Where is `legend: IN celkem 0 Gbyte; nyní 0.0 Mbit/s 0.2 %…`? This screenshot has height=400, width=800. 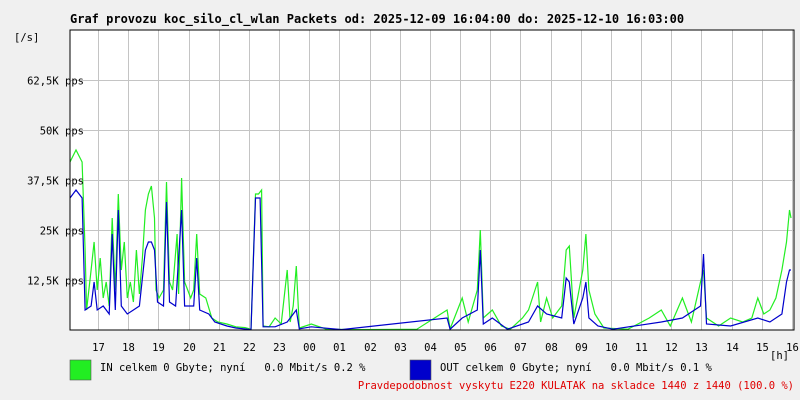
legend: IN celkem 0 Gbyte; nyní 0.0 Mbit/s 0.2 %… is located at coordinates (391, 370).